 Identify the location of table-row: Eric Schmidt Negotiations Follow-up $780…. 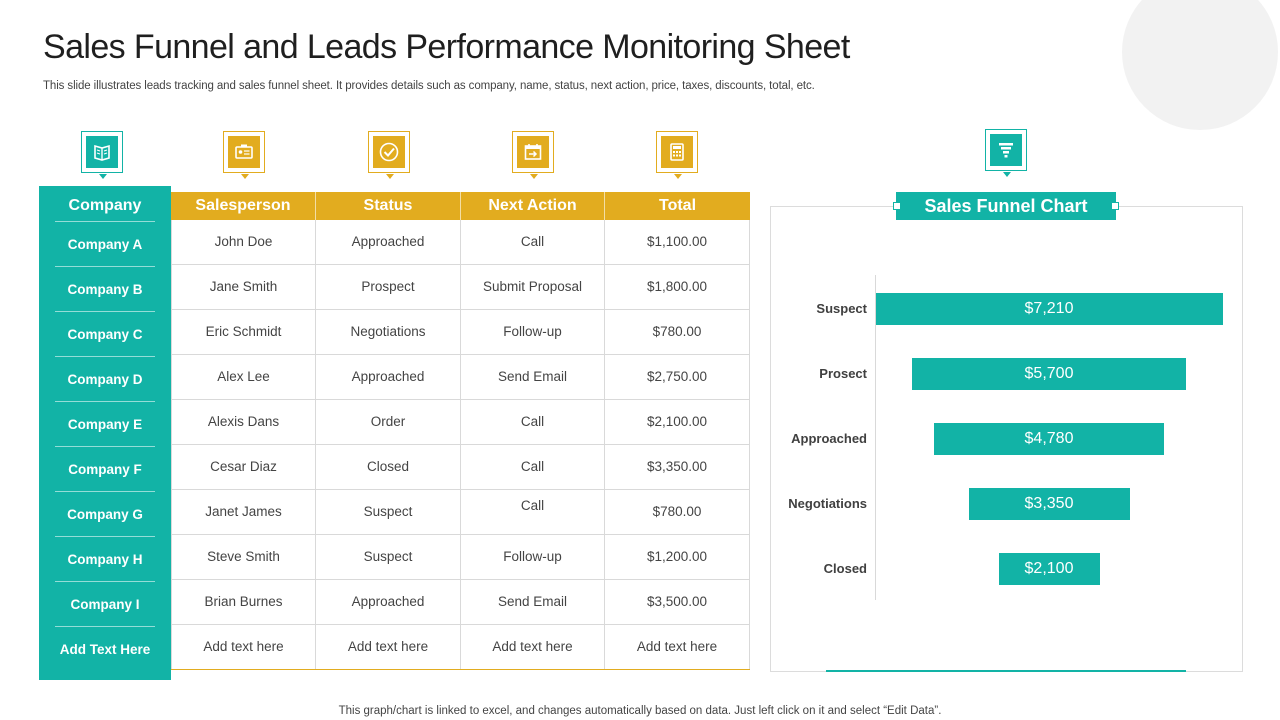
(460, 332).